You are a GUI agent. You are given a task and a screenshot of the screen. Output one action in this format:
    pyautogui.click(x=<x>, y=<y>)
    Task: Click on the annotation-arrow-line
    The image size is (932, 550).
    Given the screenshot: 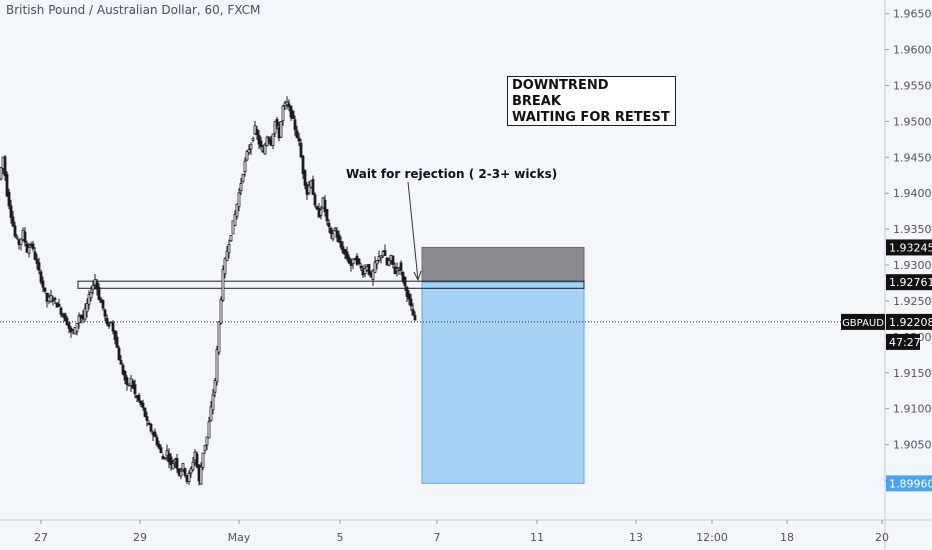 What is the action you would take?
    pyautogui.click(x=413, y=231)
    